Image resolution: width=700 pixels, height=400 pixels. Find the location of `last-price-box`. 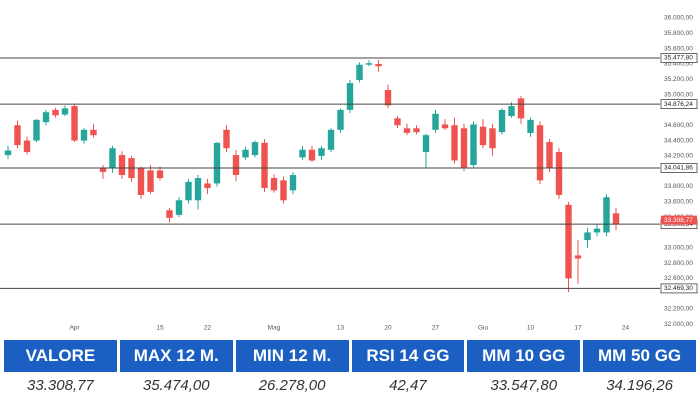

last-price-box is located at coordinates (679, 220).